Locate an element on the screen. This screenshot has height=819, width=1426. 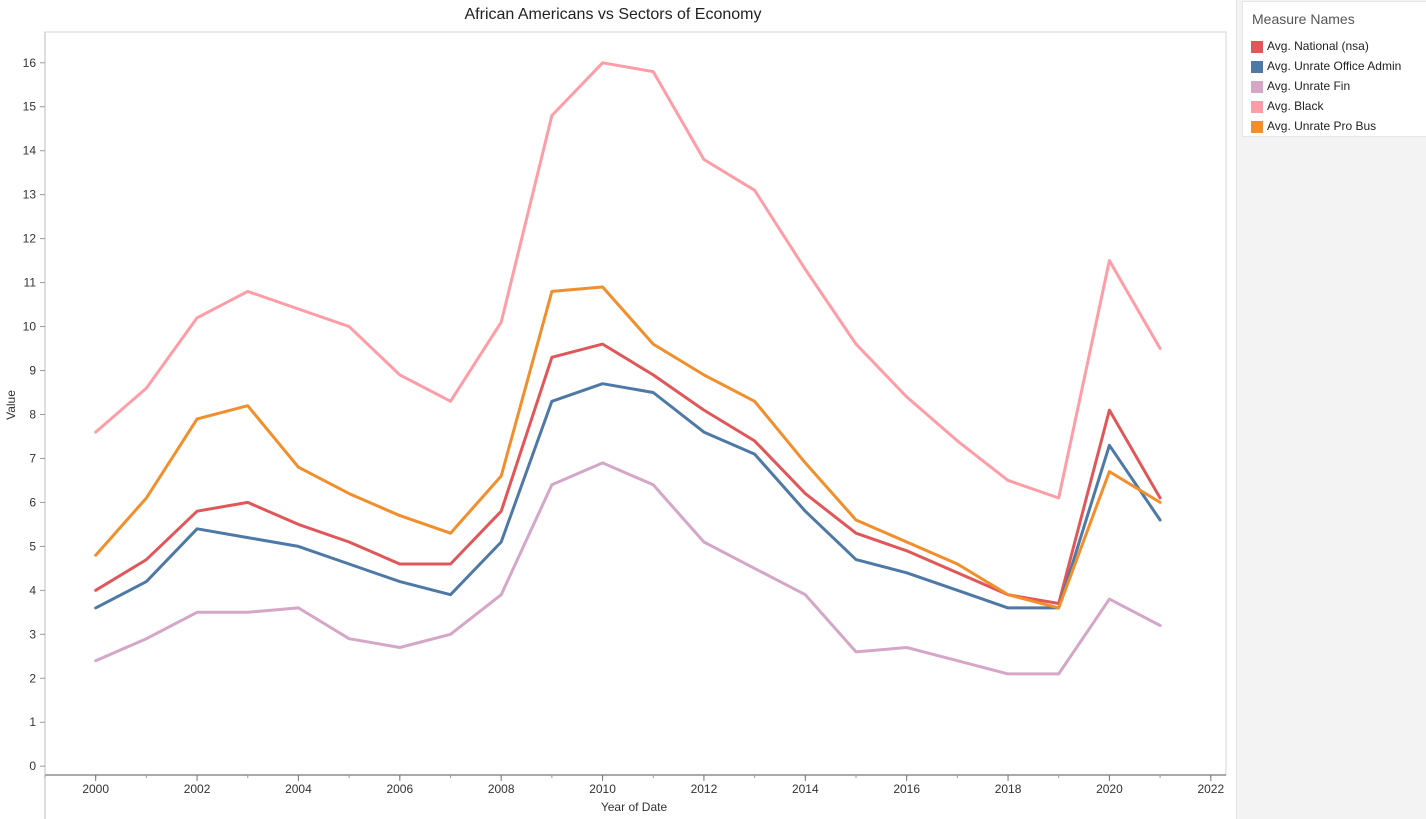
y-tick-label: 9 is located at coordinates (32, 371).